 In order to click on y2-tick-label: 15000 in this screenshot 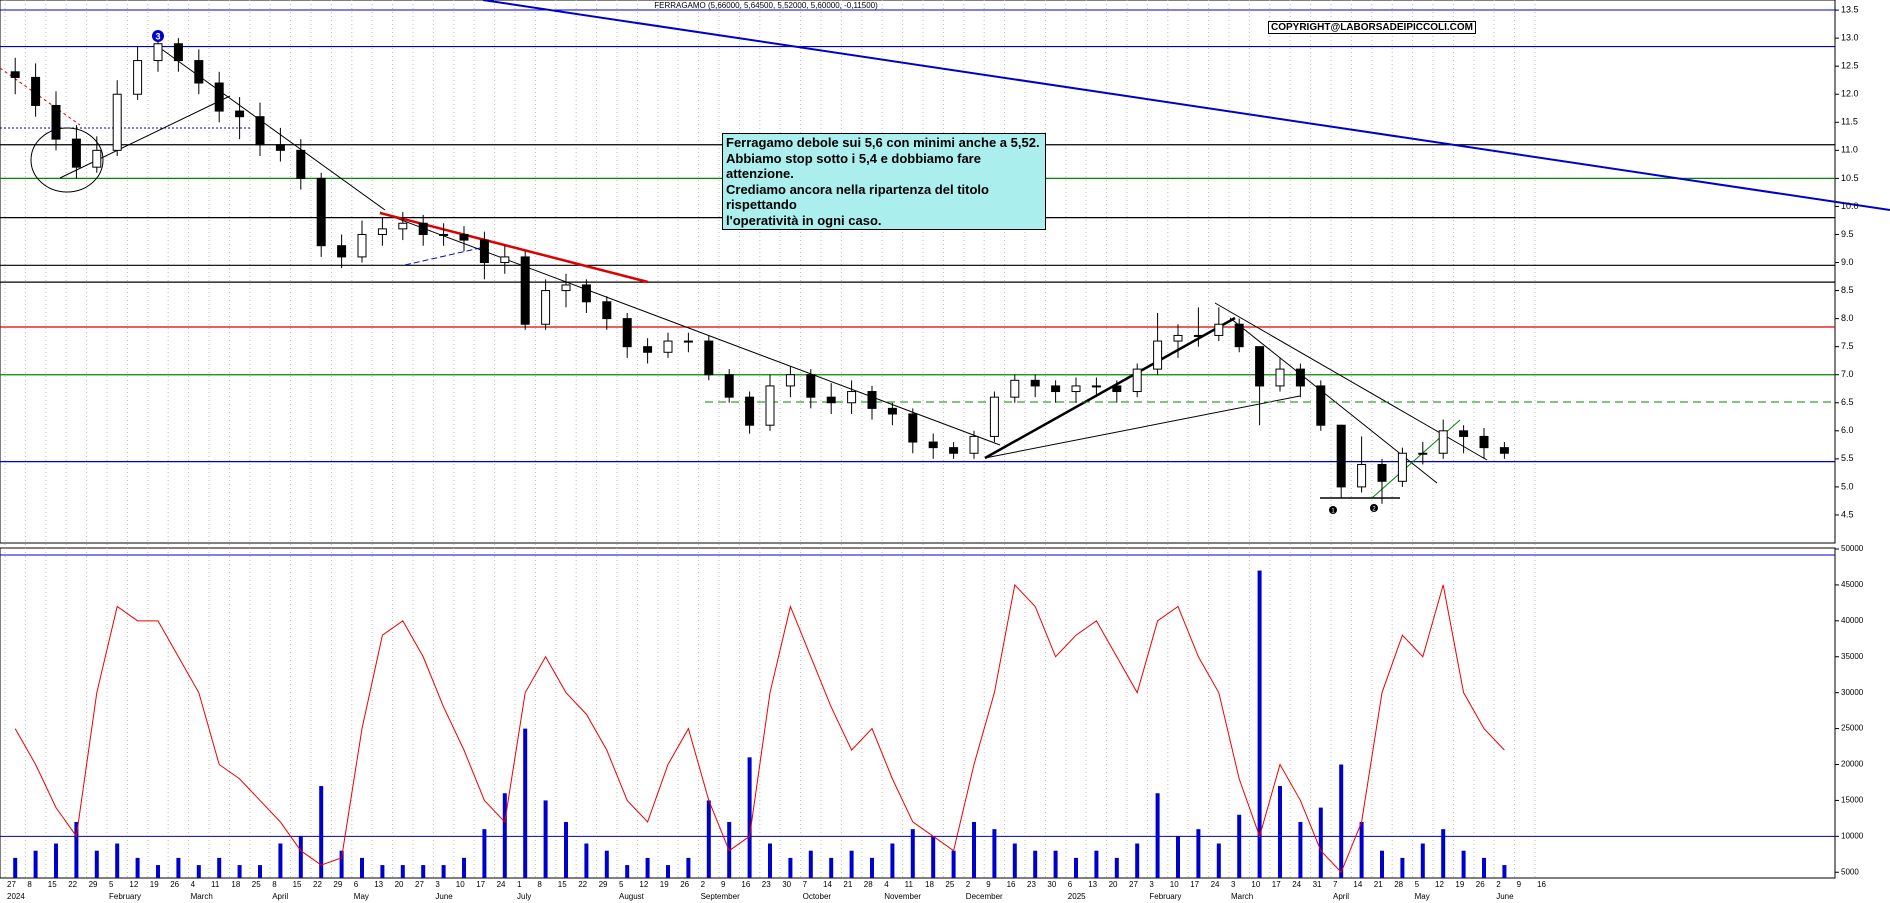, I will do `click(1852, 800)`.